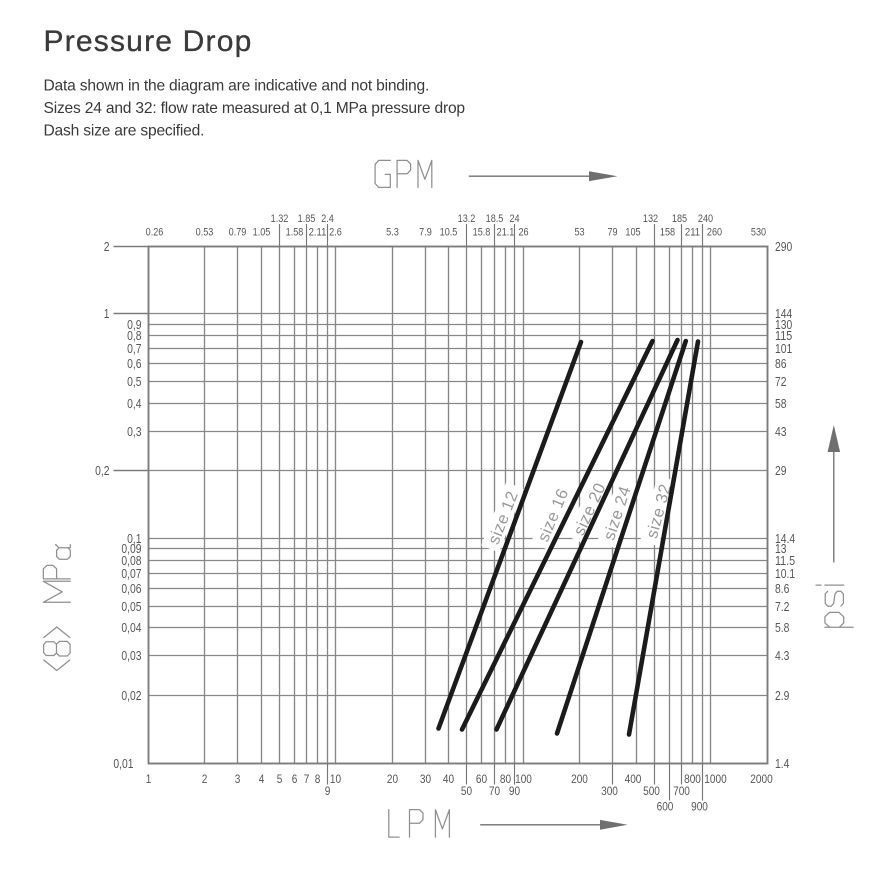 Image resolution: width=895 pixels, height=895 pixels. Describe the element at coordinates (131, 589) in the screenshot. I see `svg-text: 0,06` at that location.